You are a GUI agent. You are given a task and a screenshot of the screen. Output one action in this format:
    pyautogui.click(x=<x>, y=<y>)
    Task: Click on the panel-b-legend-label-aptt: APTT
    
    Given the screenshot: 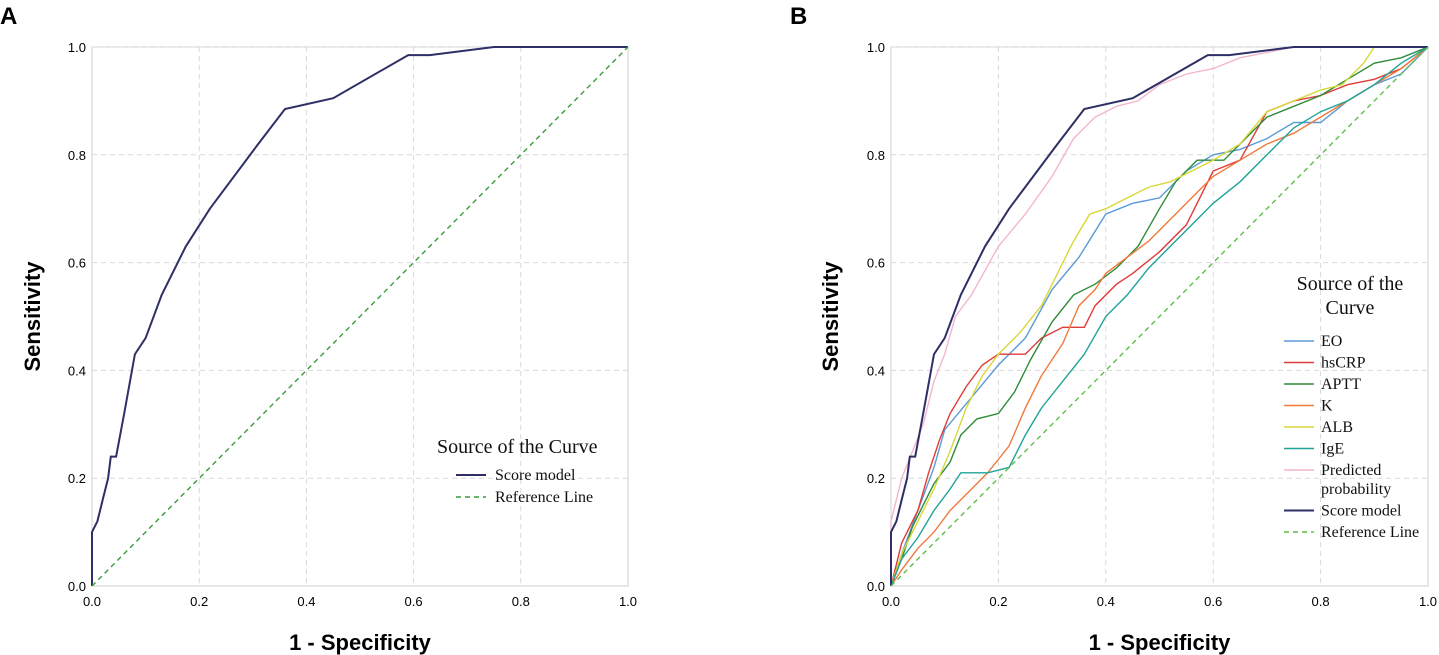 What is the action you would take?
    pyautogui.click(x=1341, y=384)
    